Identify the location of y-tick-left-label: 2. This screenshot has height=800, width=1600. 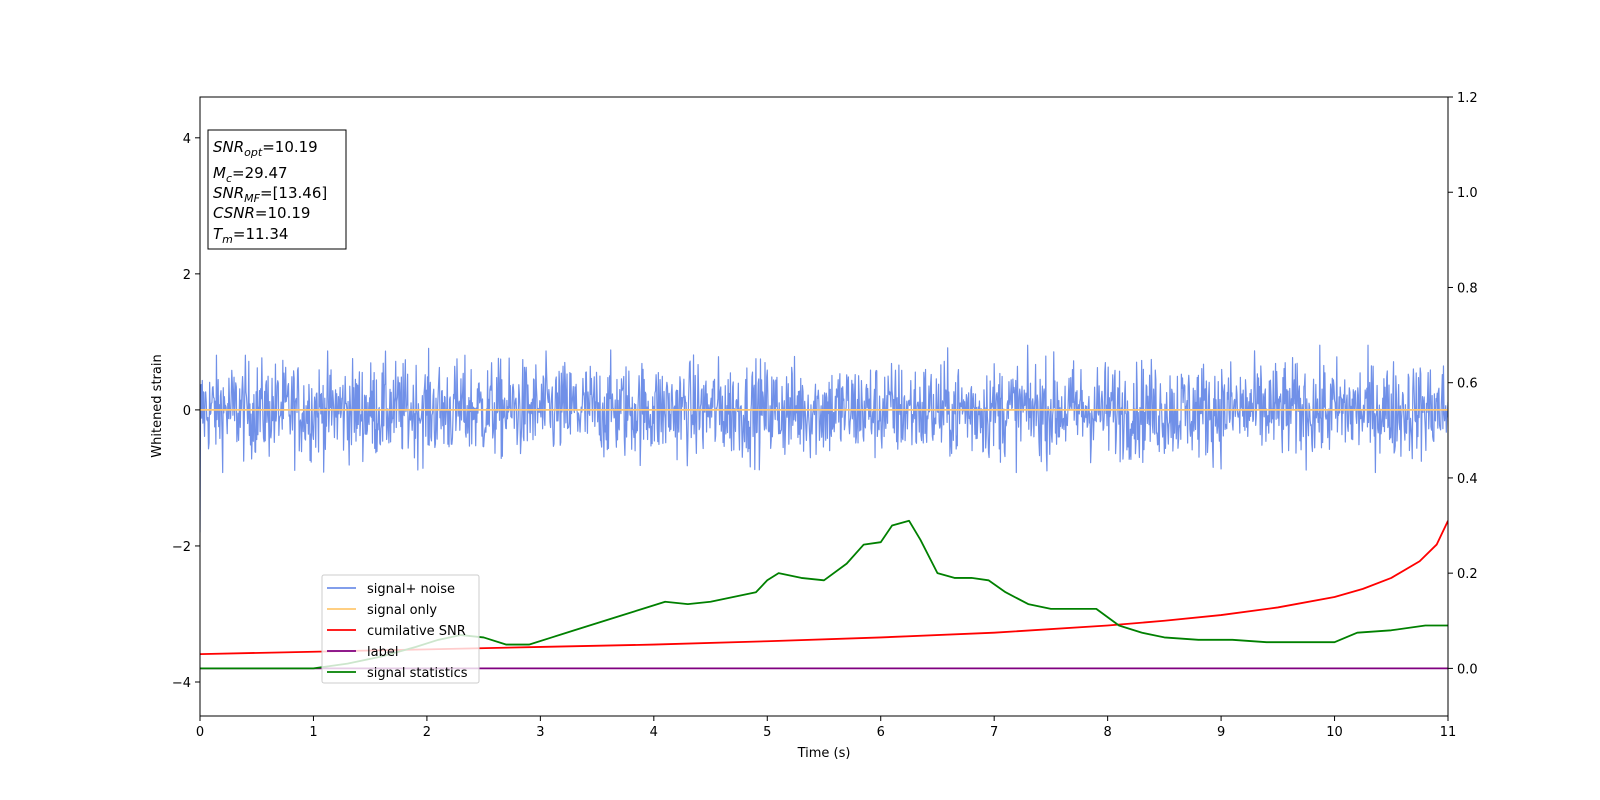
(187, 275).